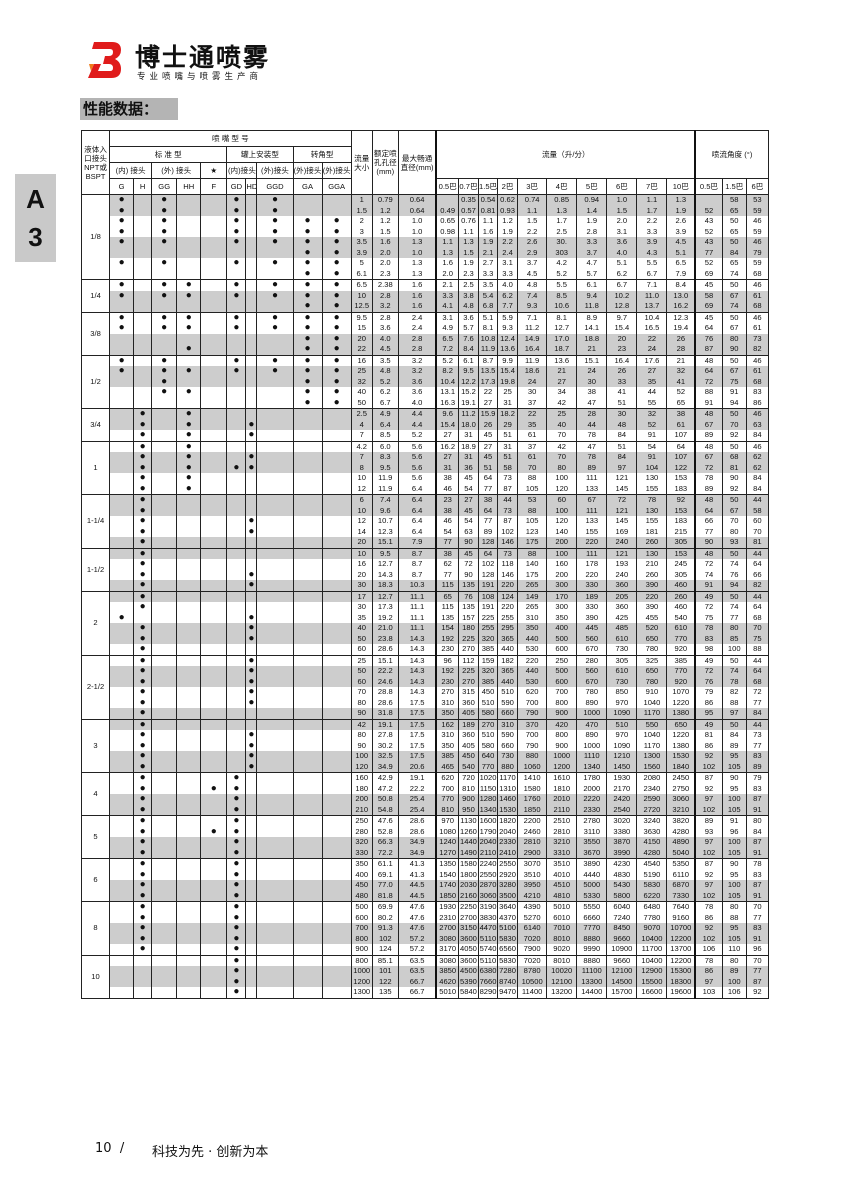 The height and width of the screenshot is (1200, 848). I want to click on flow-value: 2040, so click(488, 842).